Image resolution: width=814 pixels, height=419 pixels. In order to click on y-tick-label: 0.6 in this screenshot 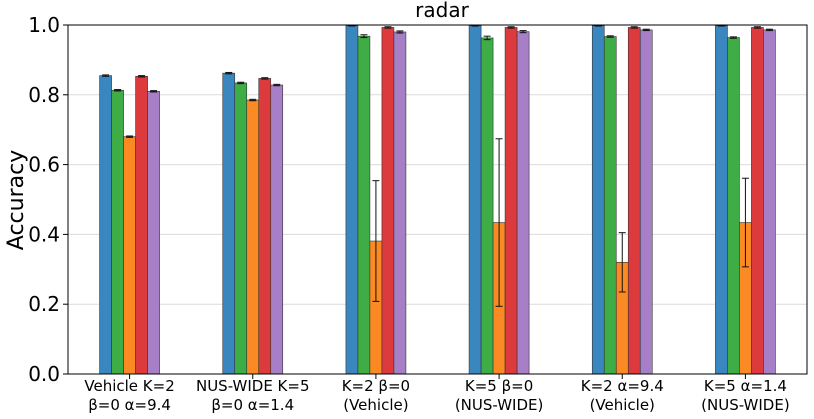, I will do `click(44, 165)`.